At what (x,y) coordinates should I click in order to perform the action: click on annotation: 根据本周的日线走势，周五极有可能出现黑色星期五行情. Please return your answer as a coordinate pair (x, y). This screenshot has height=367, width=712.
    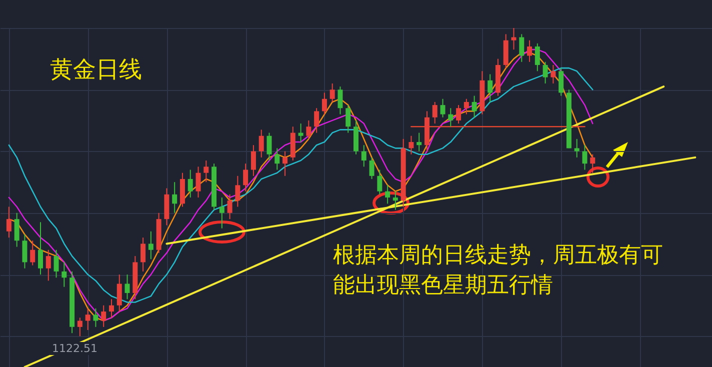
    Looking at the image, I should click on (498, 271).